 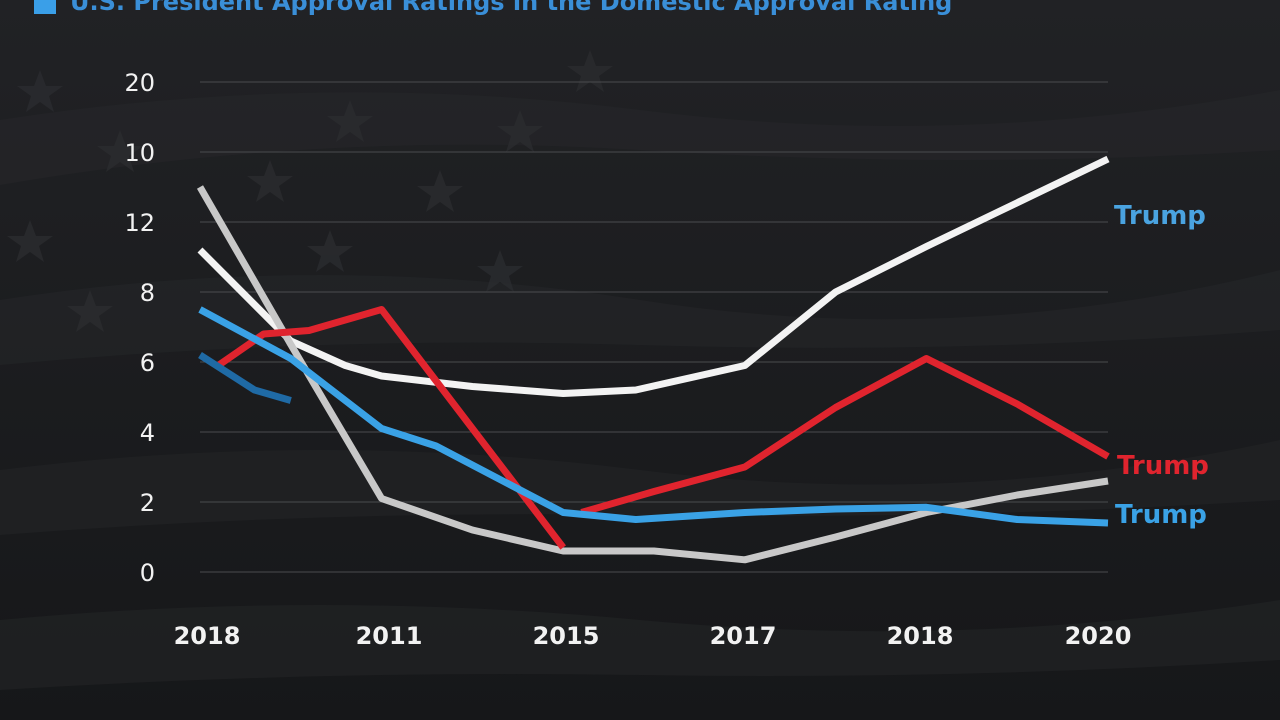 I want to click on y-tick-label: 12, so click(x=139, y=223).